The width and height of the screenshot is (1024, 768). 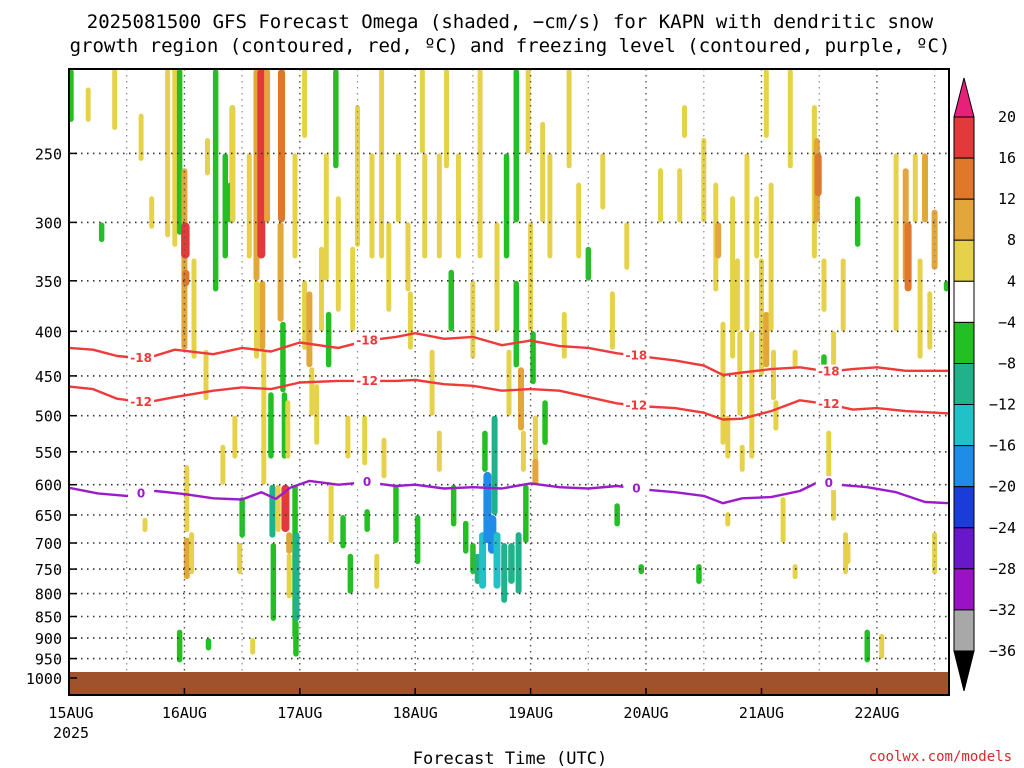 What do you see at coordinates (1007, 158) in the screenshot?
I see `colorbar-label: 16` at bounding box center [1007, 158].